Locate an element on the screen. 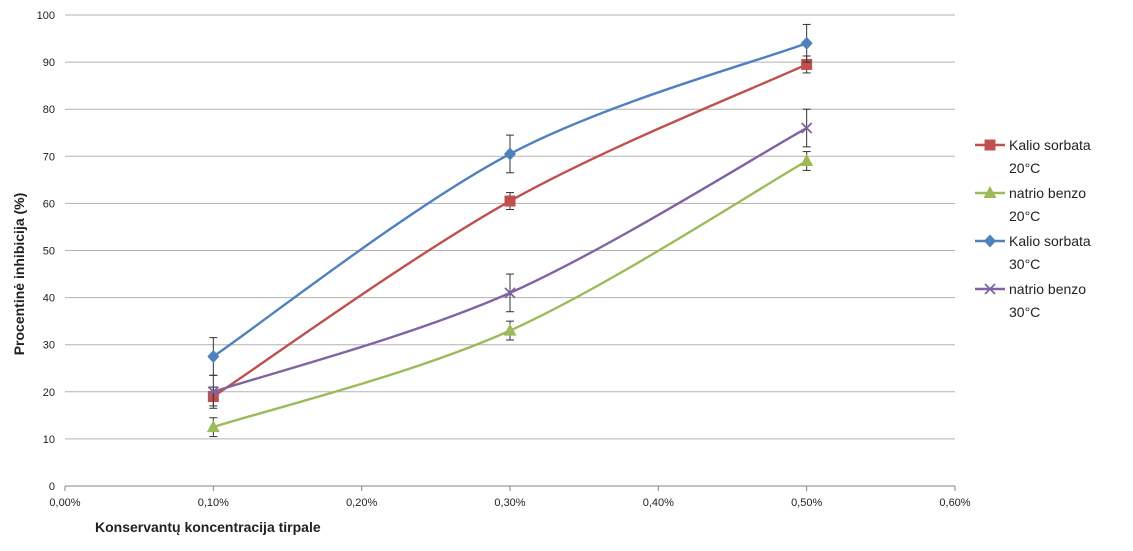 This screenshot has height=551, width=1133. y-axis-title: Procentinė inhibicija (%) is located at coordinates (19, 274).